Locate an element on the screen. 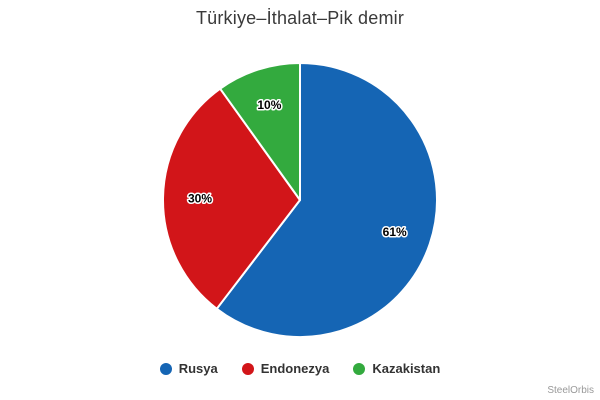 This screenshot has height=400, width=600. legend: Rusya Endonezya Kazakistan is located at coordinates (300, 368).